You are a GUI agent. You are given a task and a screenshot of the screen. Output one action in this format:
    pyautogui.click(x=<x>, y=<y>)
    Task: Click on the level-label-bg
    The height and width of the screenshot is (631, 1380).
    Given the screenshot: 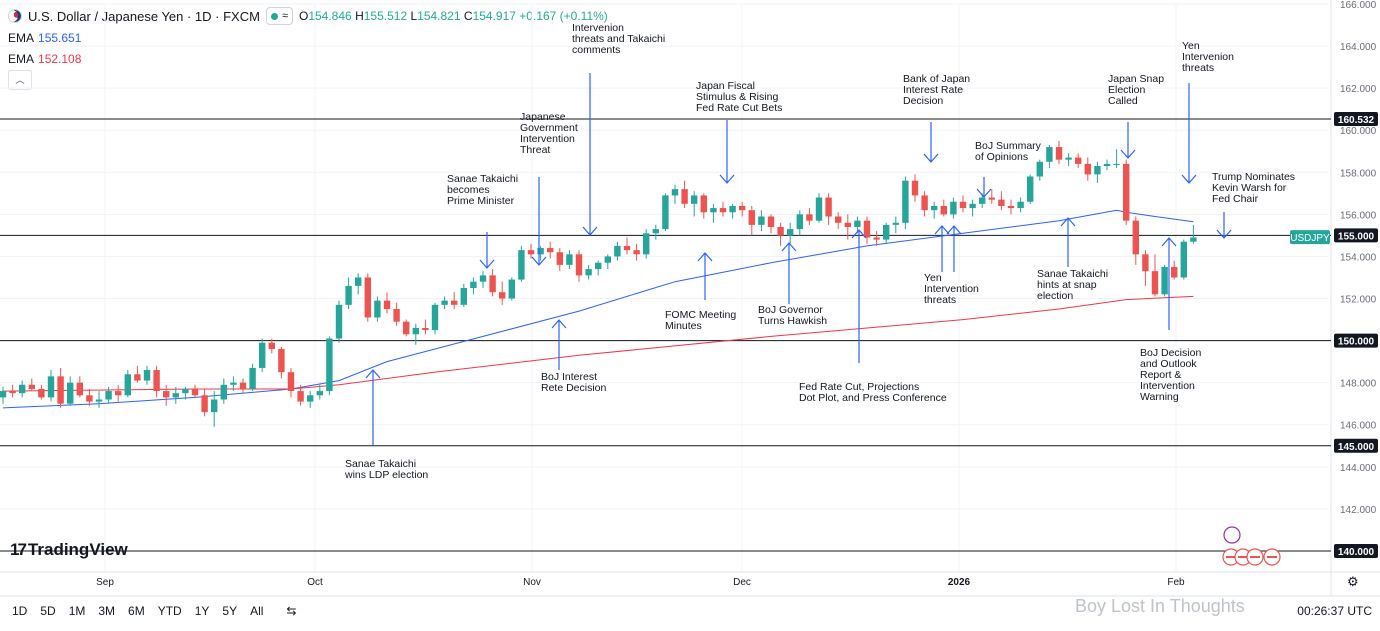 What is the action you would take?
    pyautogui.click(x=1356, y=235)
    